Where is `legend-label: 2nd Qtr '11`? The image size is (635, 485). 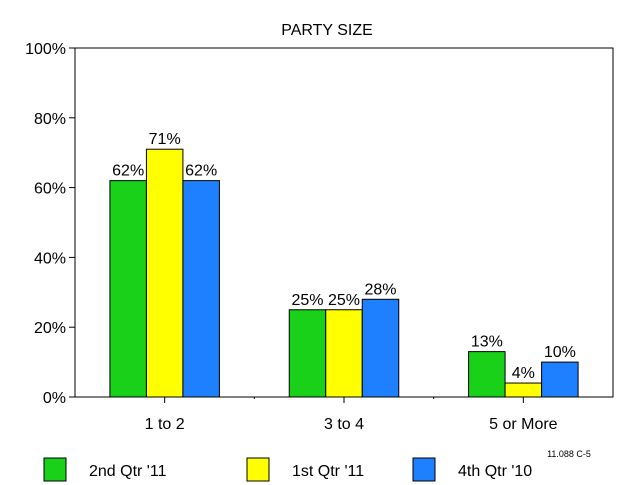 legend-label: 2nd Qtr '11 is located at coordinates (128, 471).